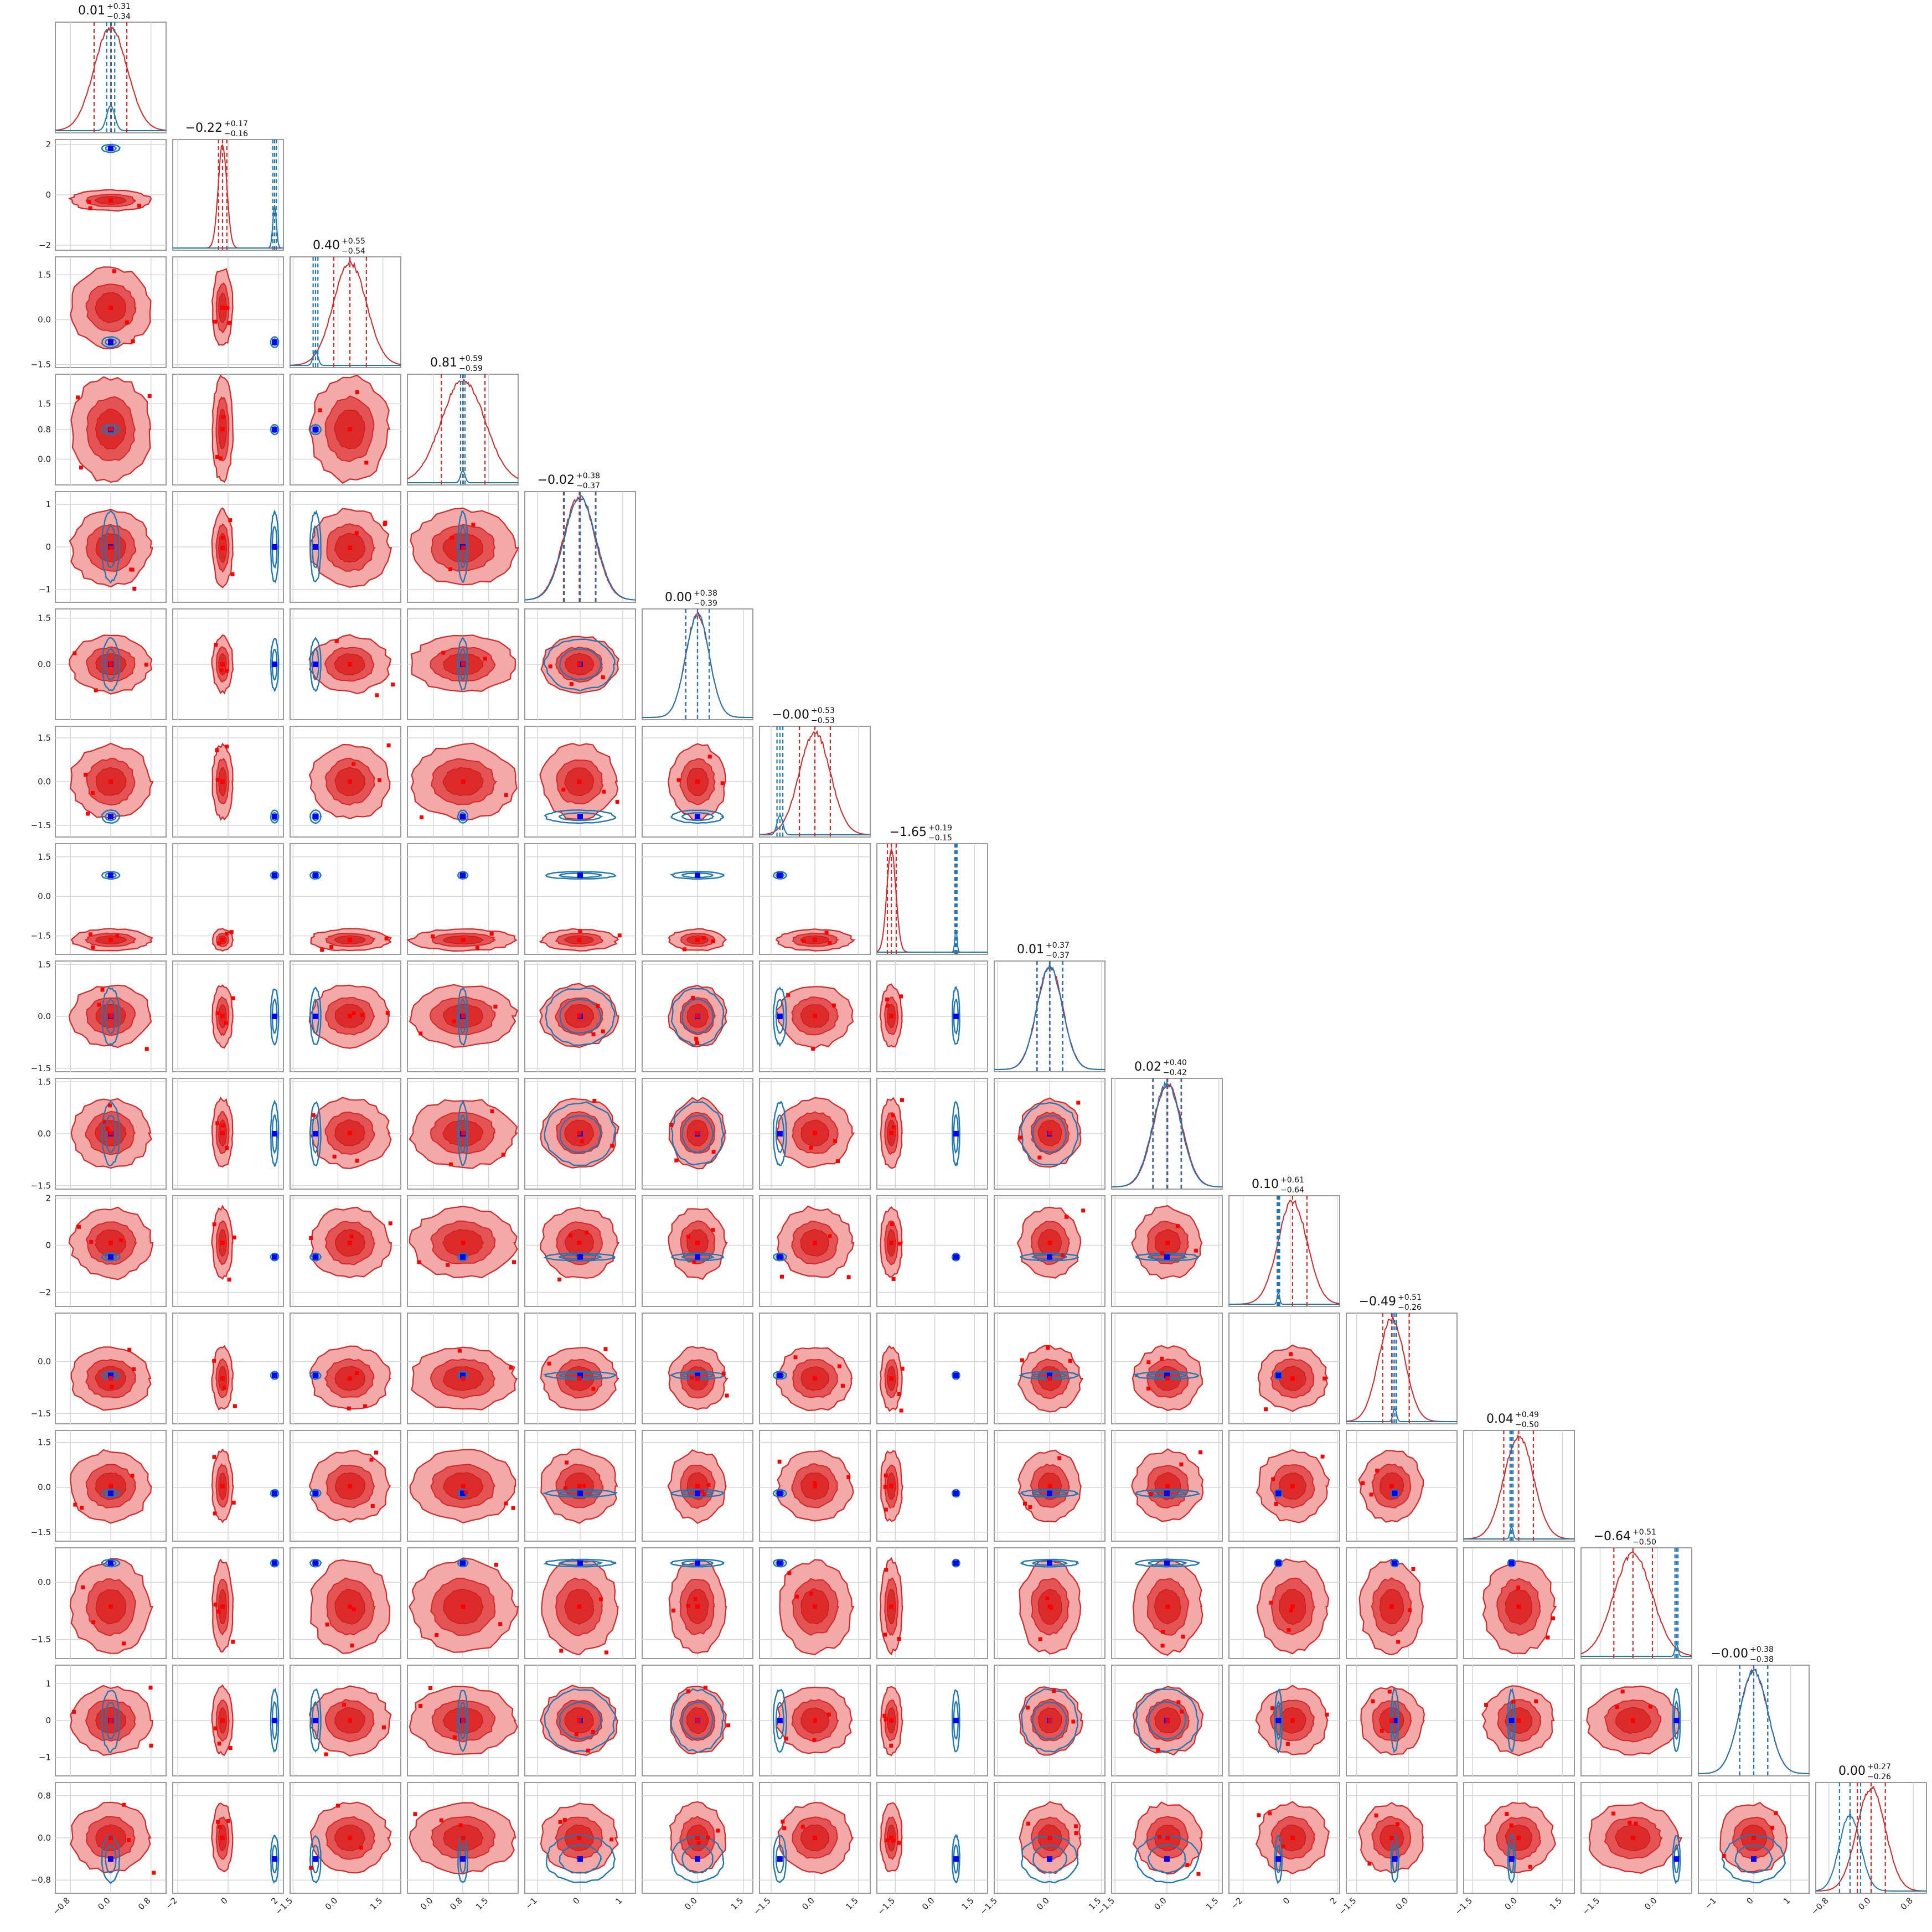 Image resolution: width=1932 pixels, height=1932 pixels. I want to click on param-title-value: −0.00, so click(1730, 1654).